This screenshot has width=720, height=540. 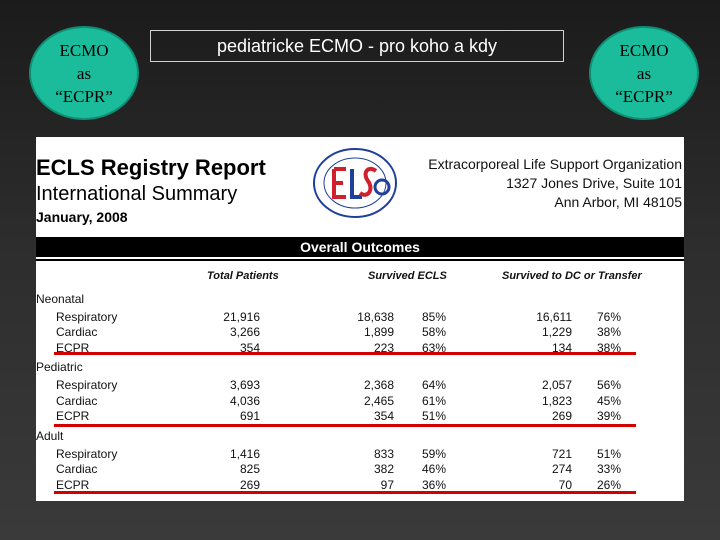 What do you see at coordinates (556, 385) in the screenshot?
I see `survived-dc: 2,057` at bounding box center [556, 385].